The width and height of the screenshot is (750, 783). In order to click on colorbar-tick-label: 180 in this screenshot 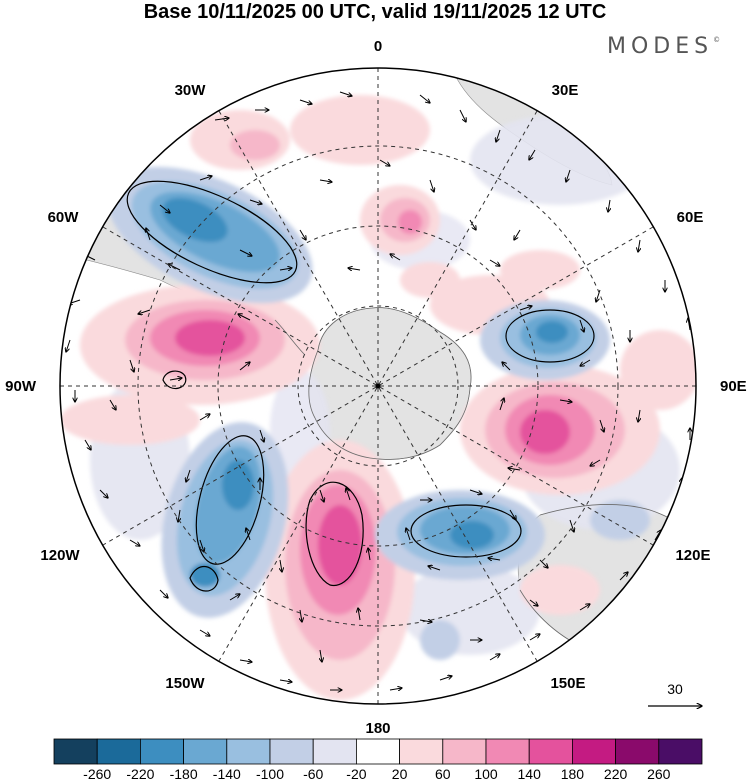, I will do `click(573, 774)`.